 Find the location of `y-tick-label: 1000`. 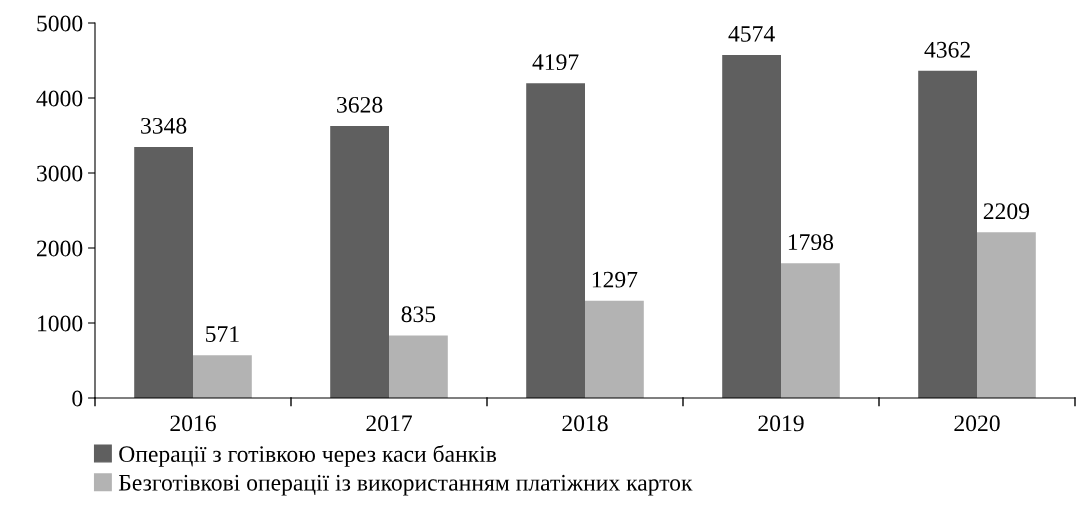

y-tick-label: 1000 is located at coordinates (60, 323).